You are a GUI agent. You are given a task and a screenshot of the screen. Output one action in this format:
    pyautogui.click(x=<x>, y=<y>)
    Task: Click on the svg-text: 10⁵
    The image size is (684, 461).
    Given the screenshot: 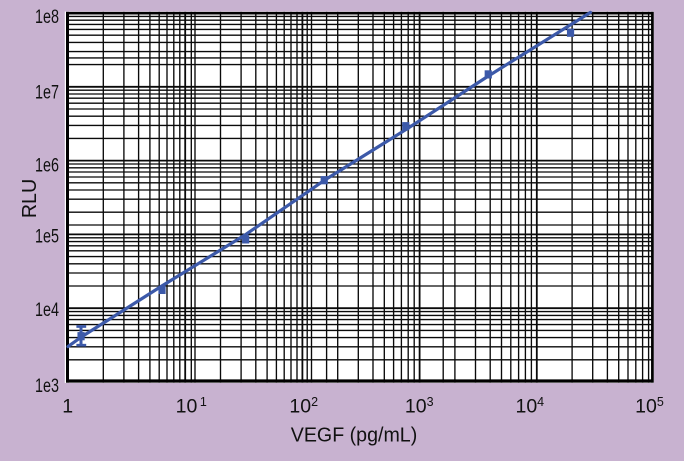 What is the action you would take?
    pyautogui.click(x=649, y=406)
    